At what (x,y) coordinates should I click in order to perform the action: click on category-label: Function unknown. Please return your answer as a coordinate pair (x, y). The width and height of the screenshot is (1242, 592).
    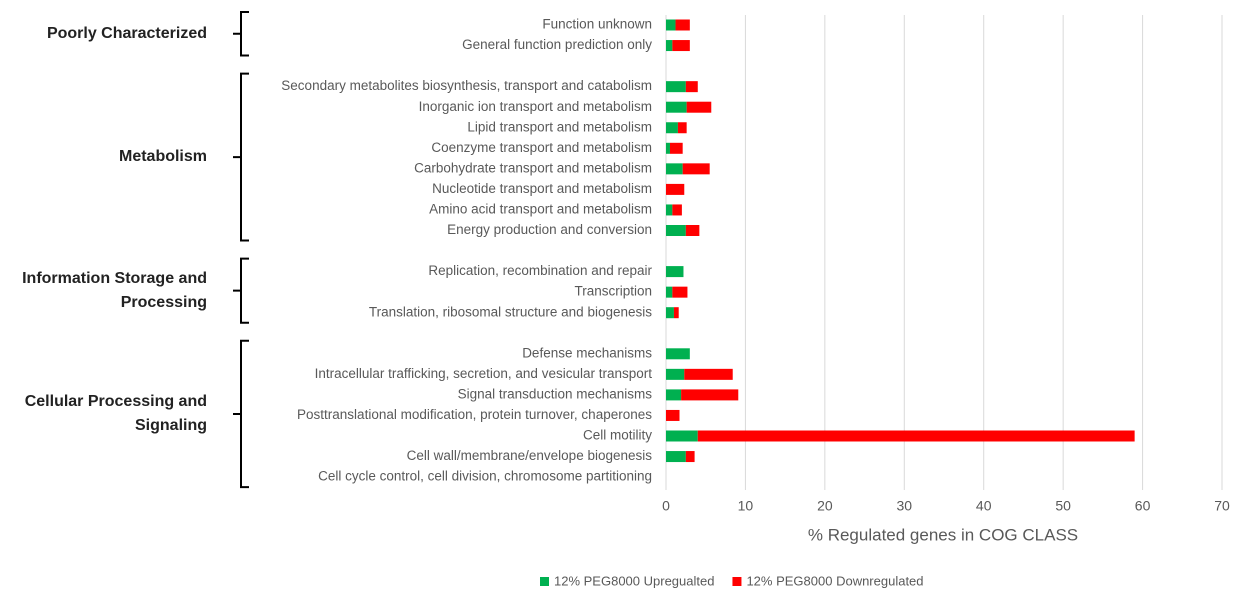
    Looking at the image, I should click on (597, 24).